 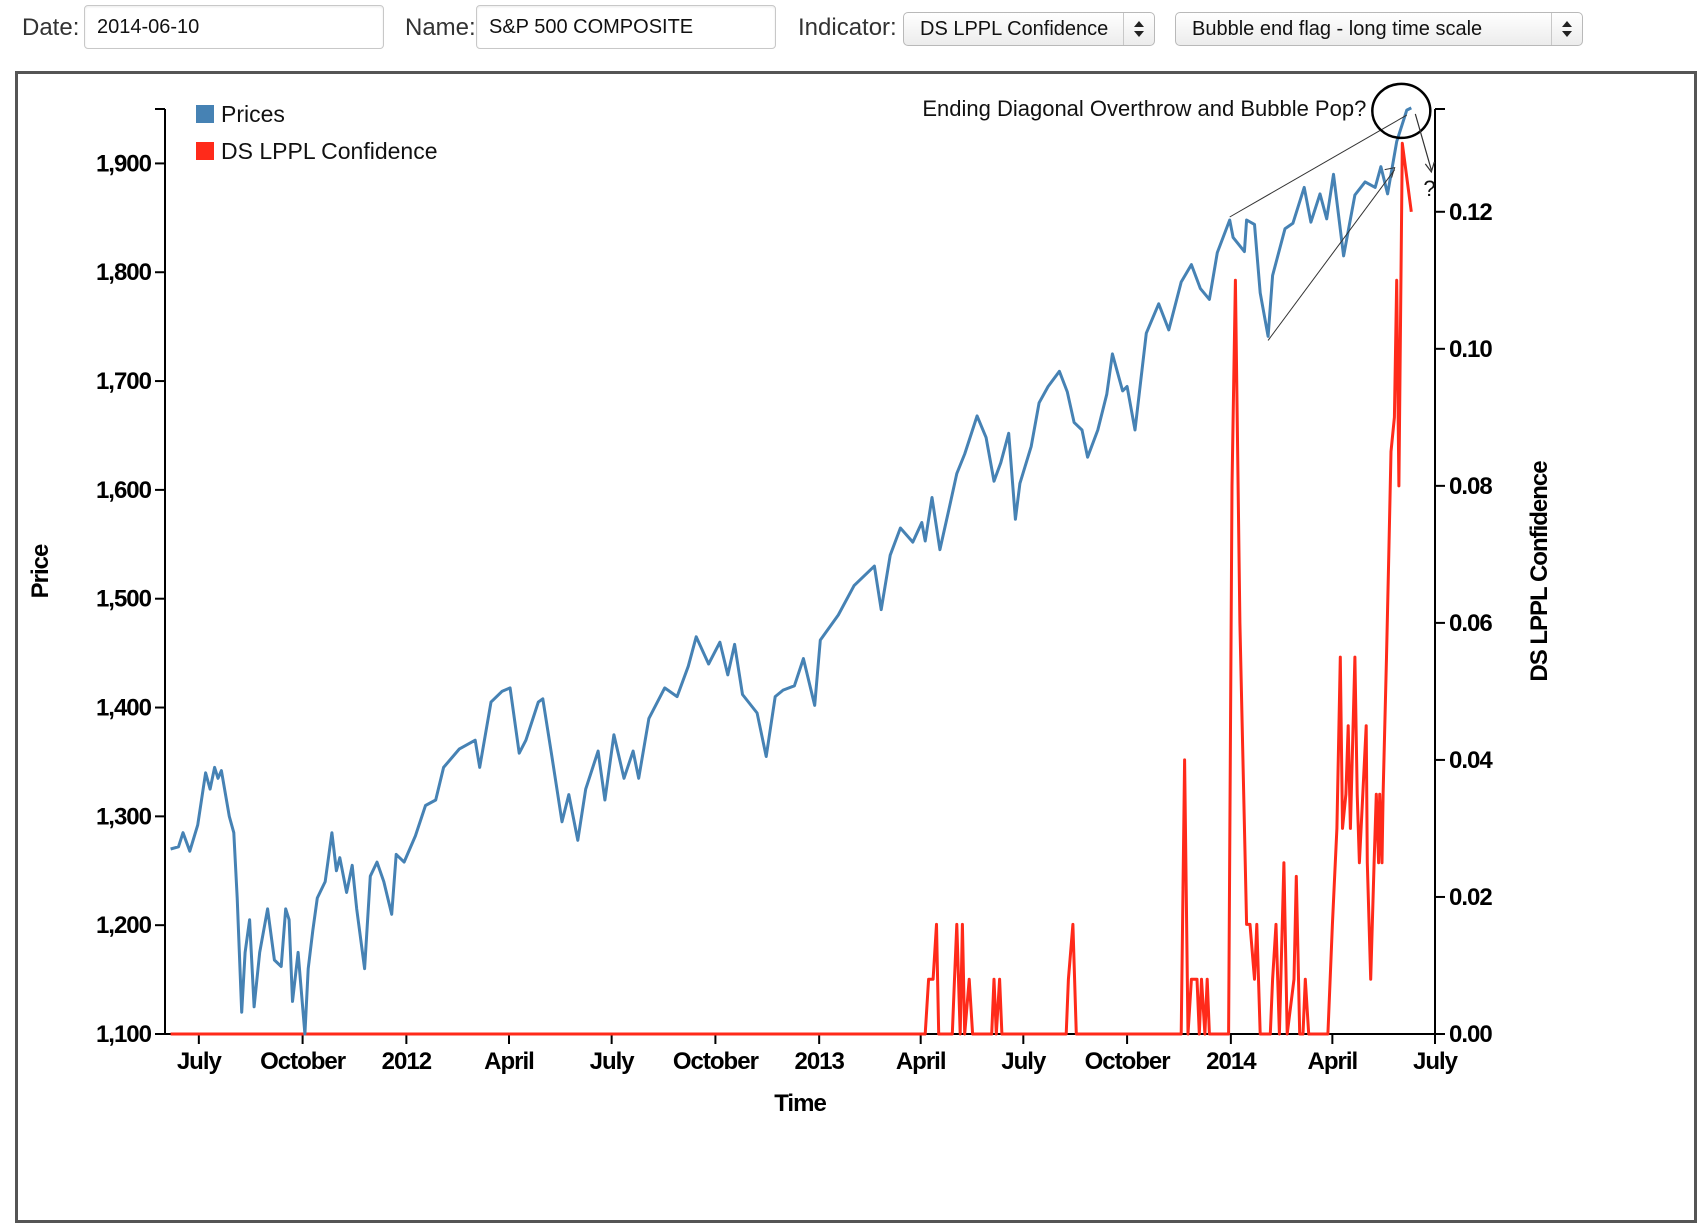 What do you see at coordinates (234, 27) in the screenshot?
I see `date-input: 2014-06-10` at bounding box center [234, 27].